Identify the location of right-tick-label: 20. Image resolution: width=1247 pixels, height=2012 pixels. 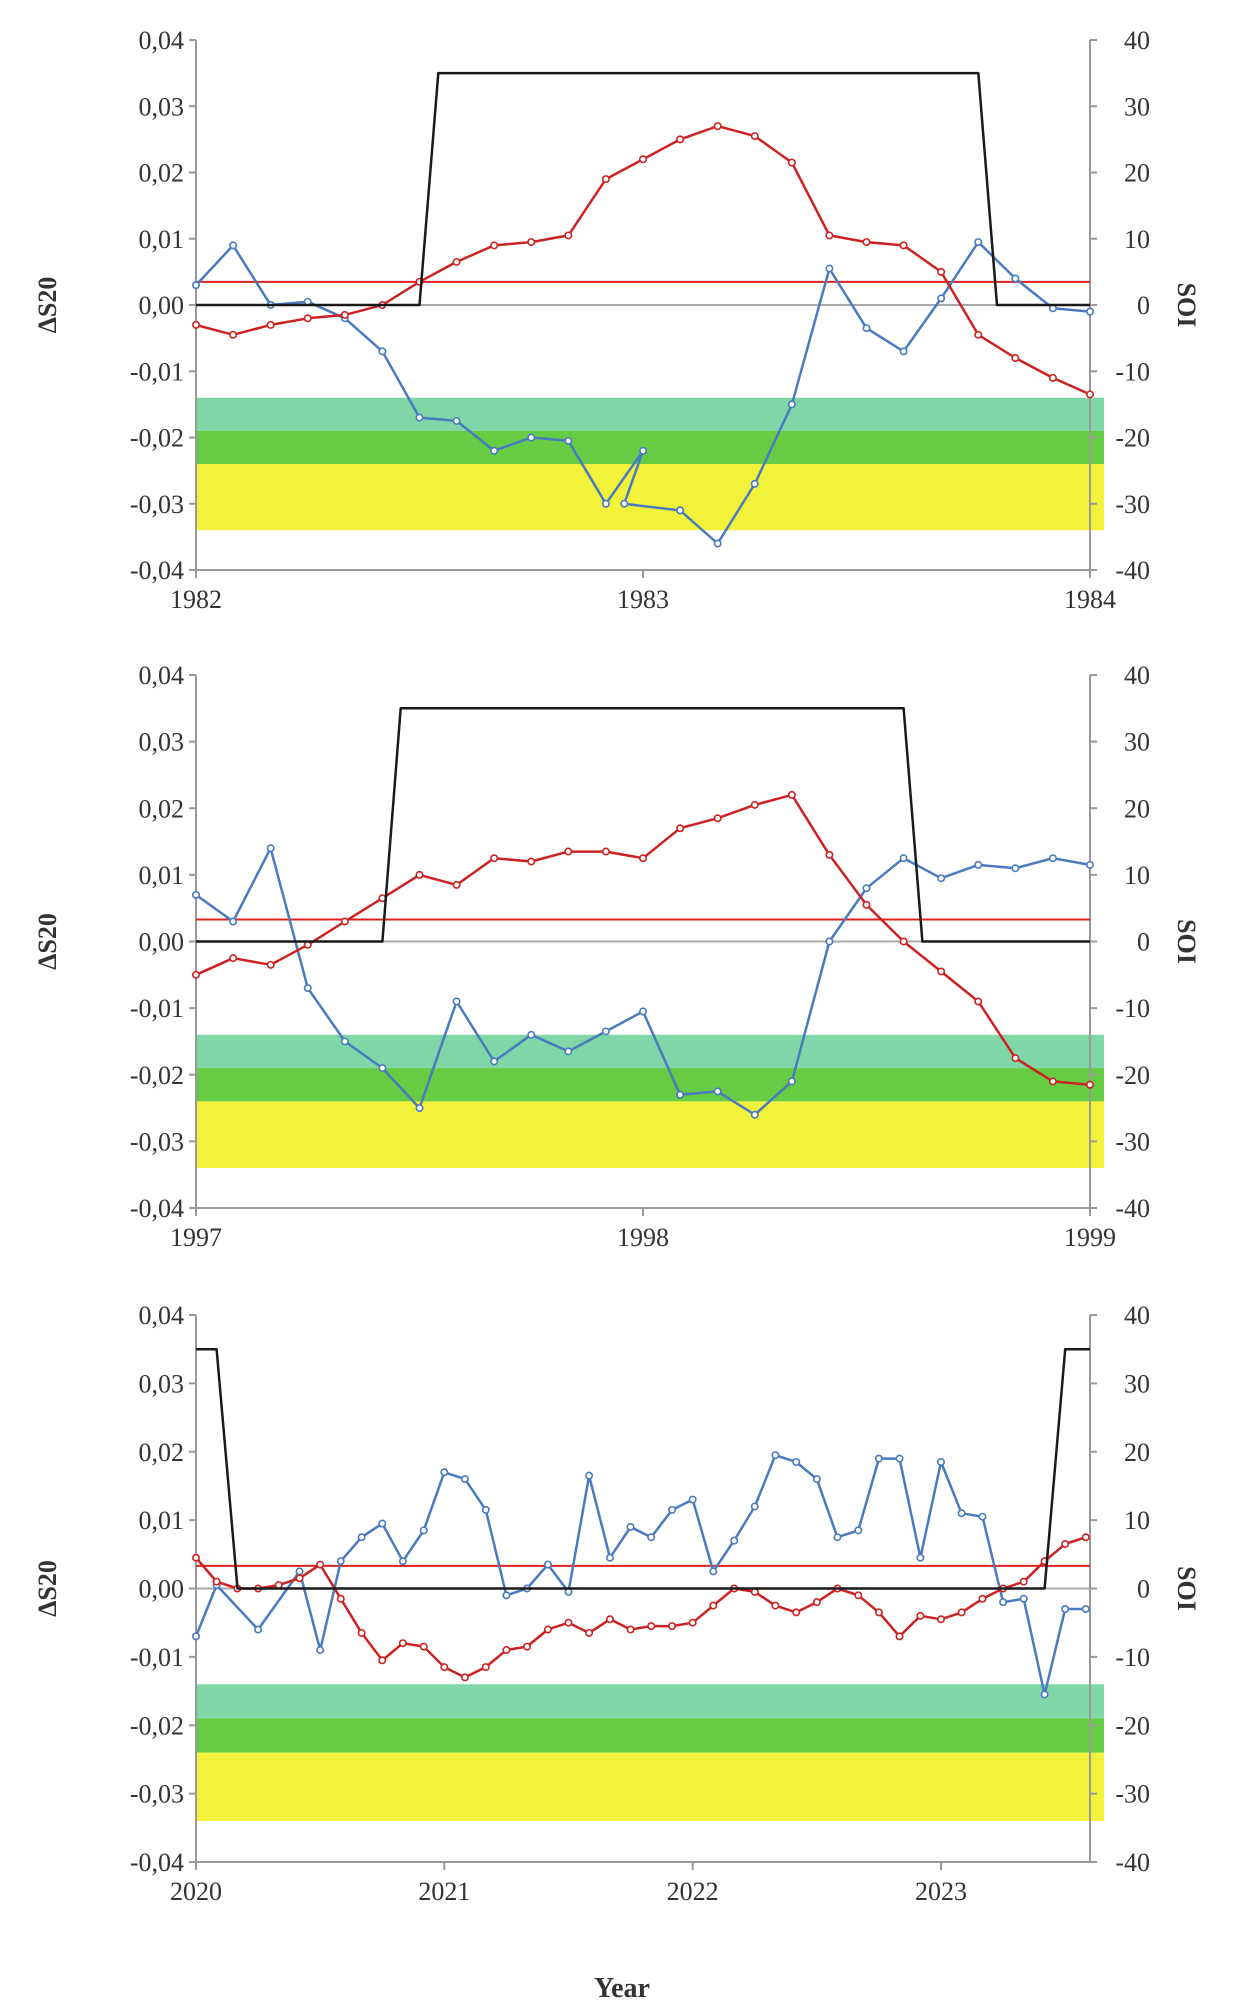
(1137, 808).